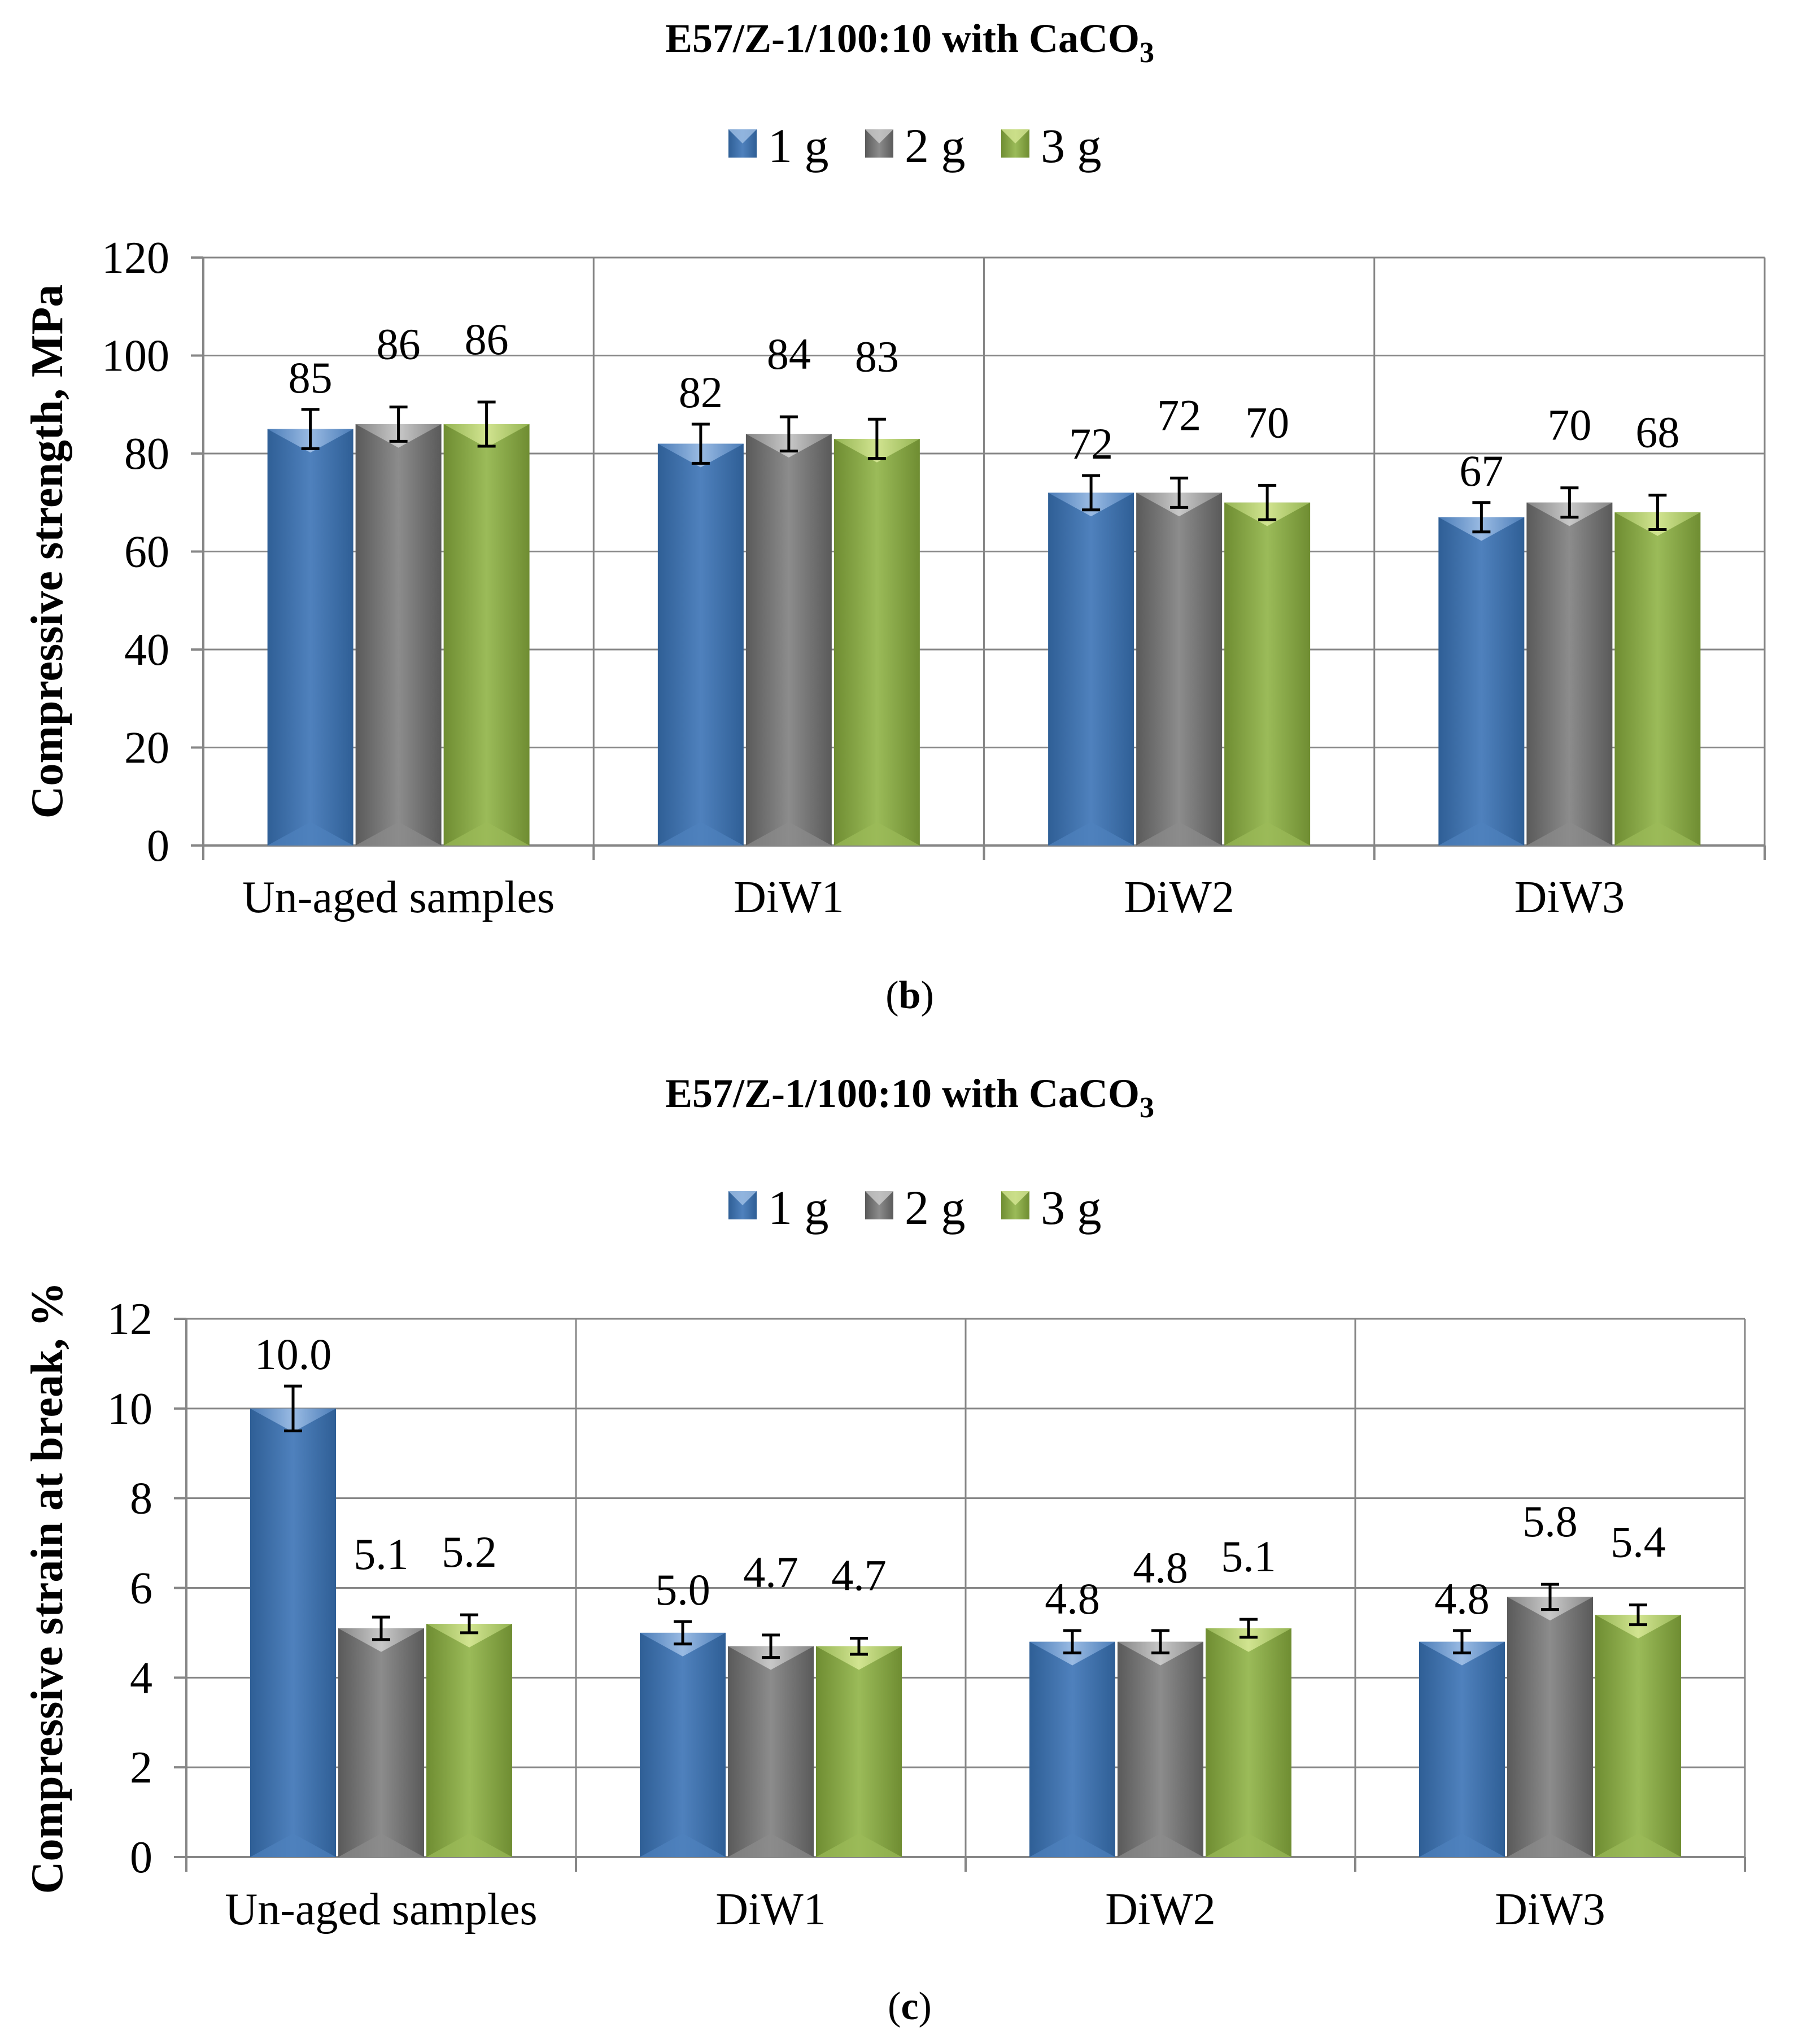 This screenshot has height=2044, width=1820. What do you see at coordinates (909, 995) in the screenshot?
I see `figure-caption: (b)` at bounding box center [909, 995].